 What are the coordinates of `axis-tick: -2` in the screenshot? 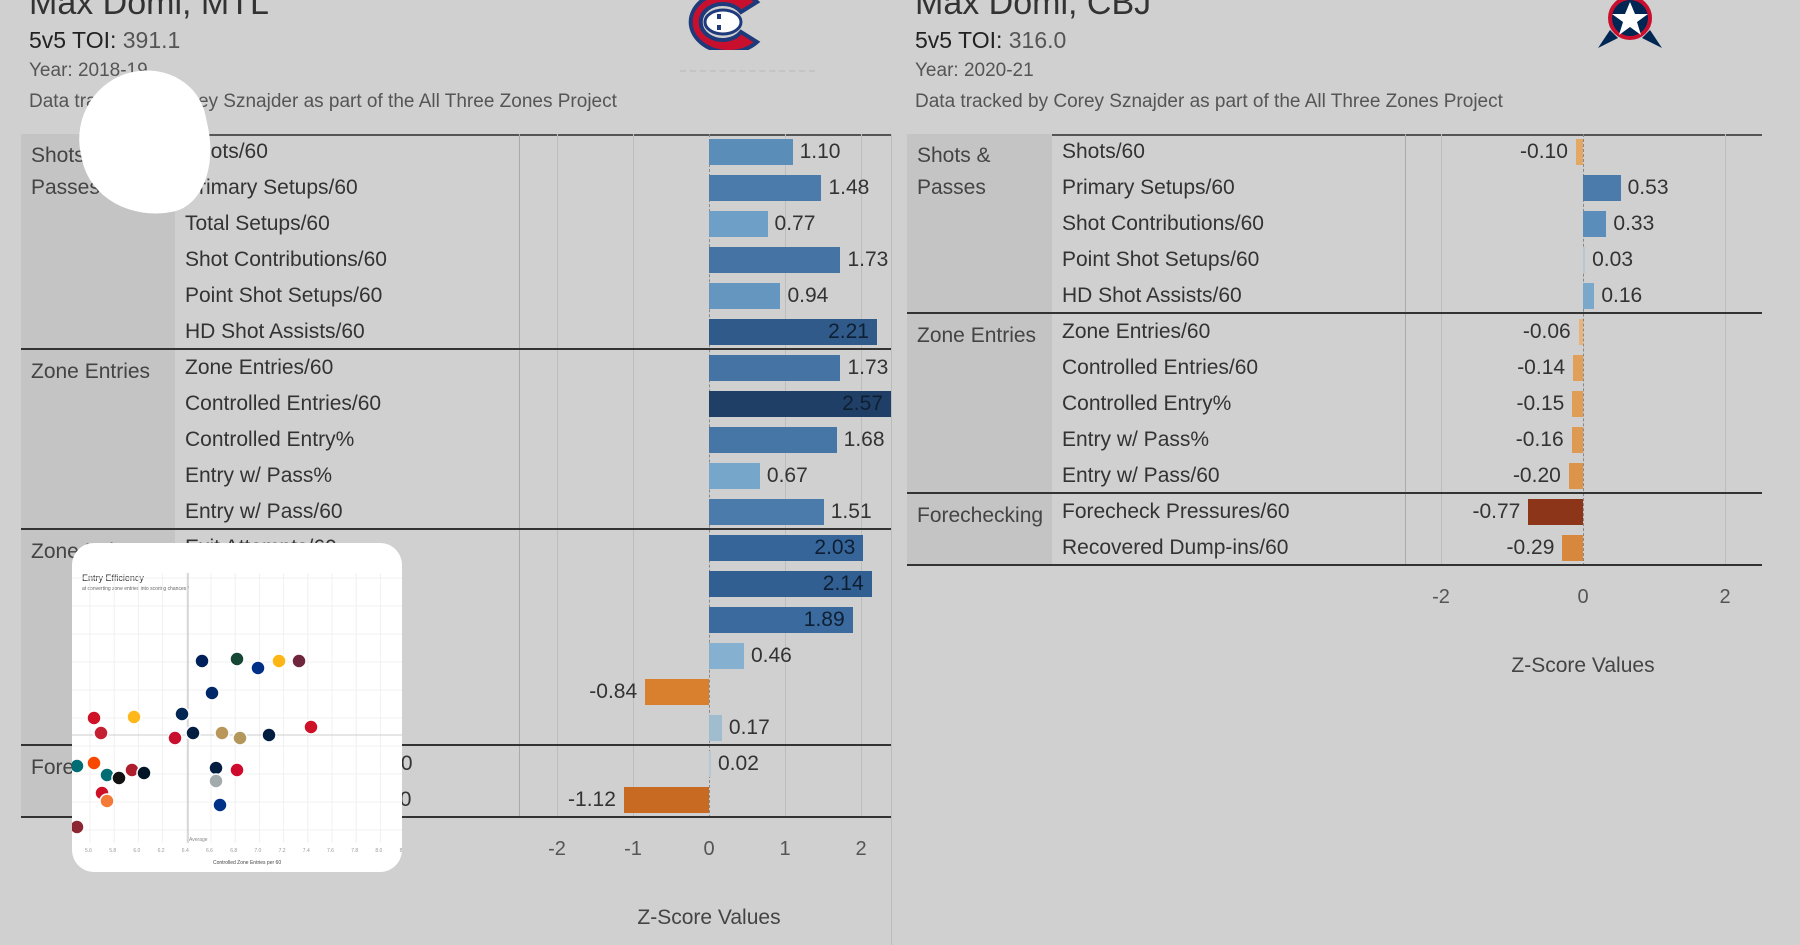 It's located at (557, 849).